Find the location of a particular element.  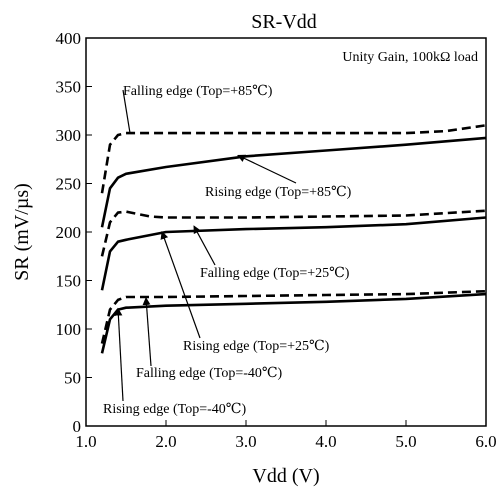

label-falling-85: Falling edge (Top=+85℃) is located at coordinates (198, 91).